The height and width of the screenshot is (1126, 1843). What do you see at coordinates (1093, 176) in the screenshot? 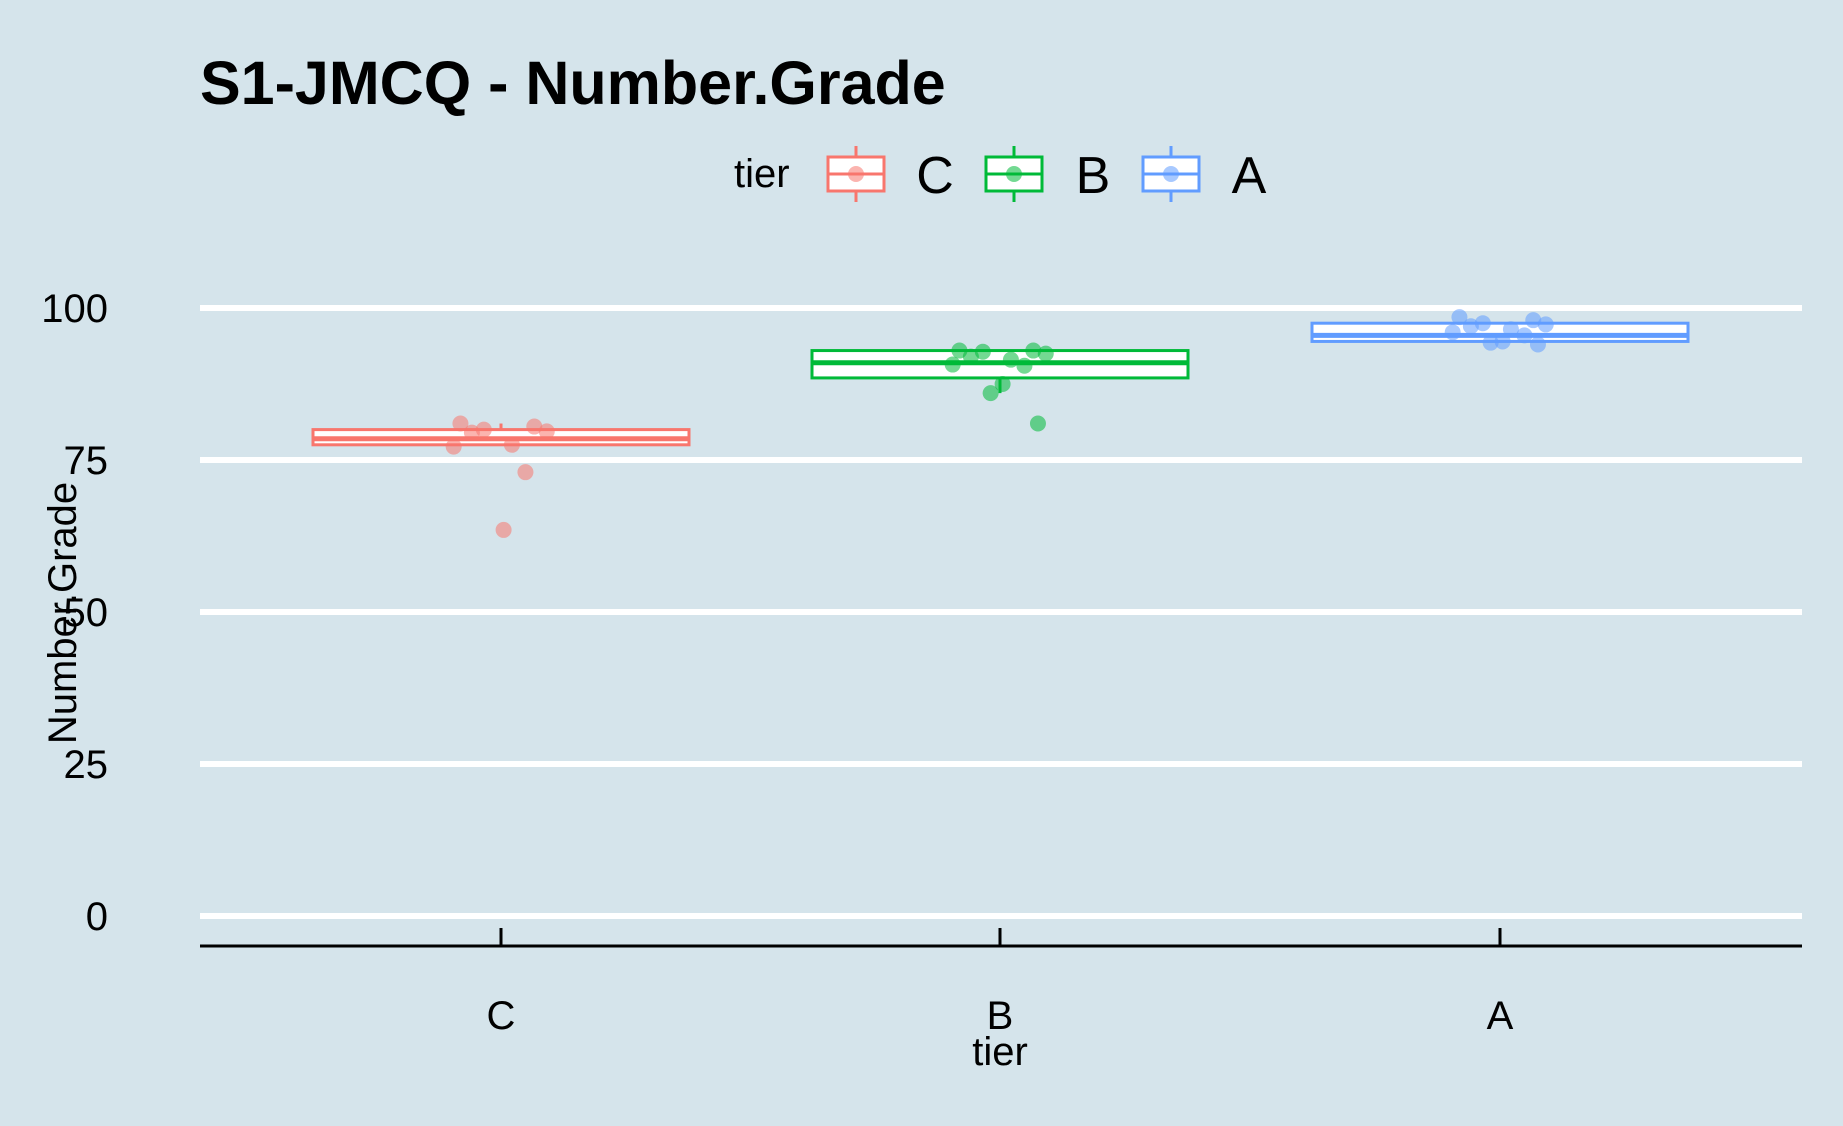
I see `legend-label: B` at bounding box center [1093, 176].